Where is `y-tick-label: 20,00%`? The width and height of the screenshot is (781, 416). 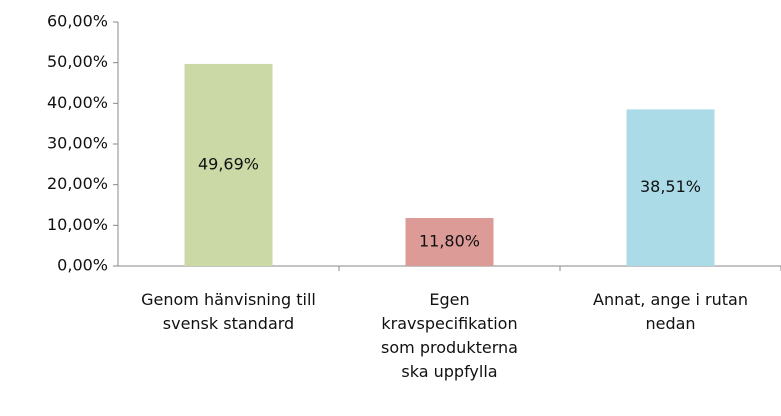 y-tick-label: 20,00% is located at coordinates (77, 183).